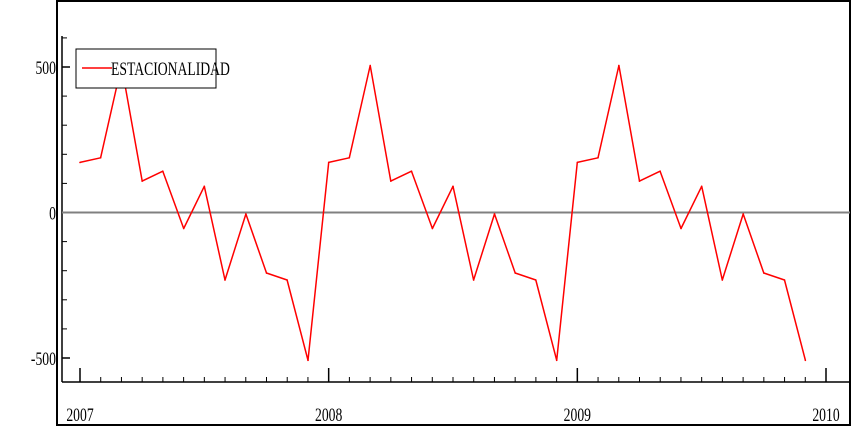  What do you see at coordinates (577, 415) in the screenshot?
I see `x-tick-label: 2009` at bounding box center [577, 415].